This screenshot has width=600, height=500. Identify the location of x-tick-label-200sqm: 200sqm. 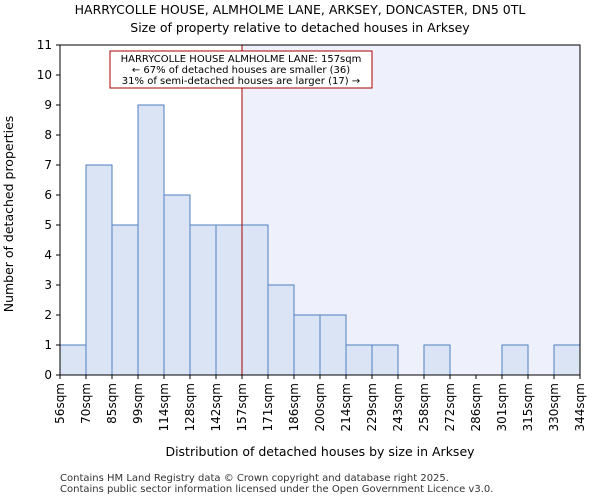
(320, 407).